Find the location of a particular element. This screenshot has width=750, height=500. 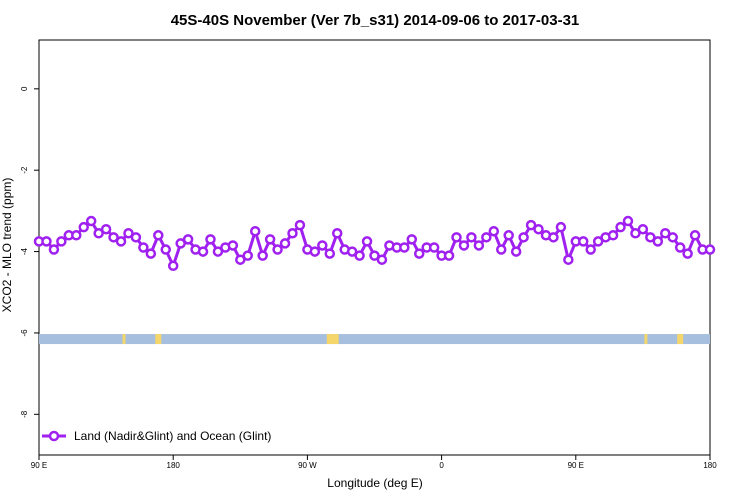

surface-band is located at coordinates (374, 339).